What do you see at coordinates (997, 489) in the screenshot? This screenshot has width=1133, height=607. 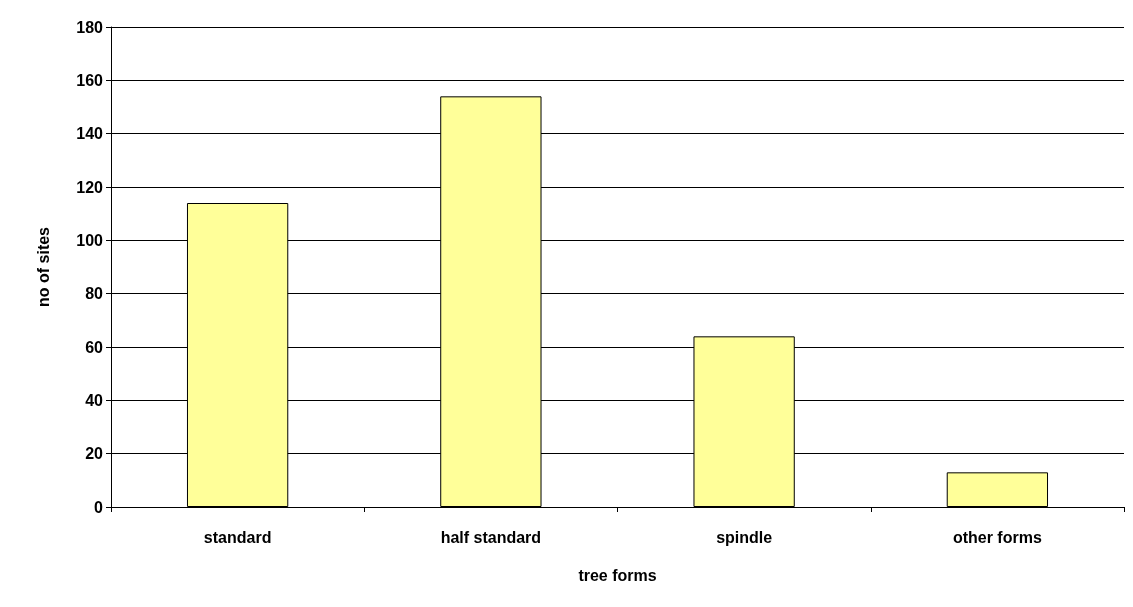 I see `bar` at bounding box center [997, 489].